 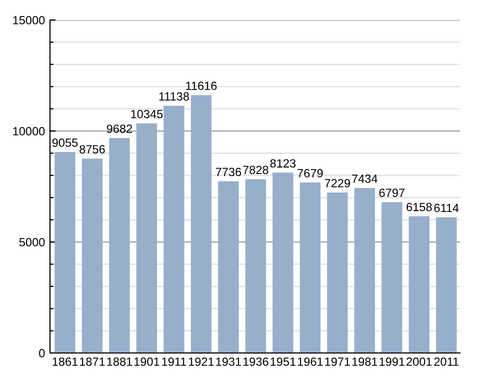 What do you see at coordinates (337, 183) in the screenshot?
I see `data-label: 7229` at bounding box center [337, 183].